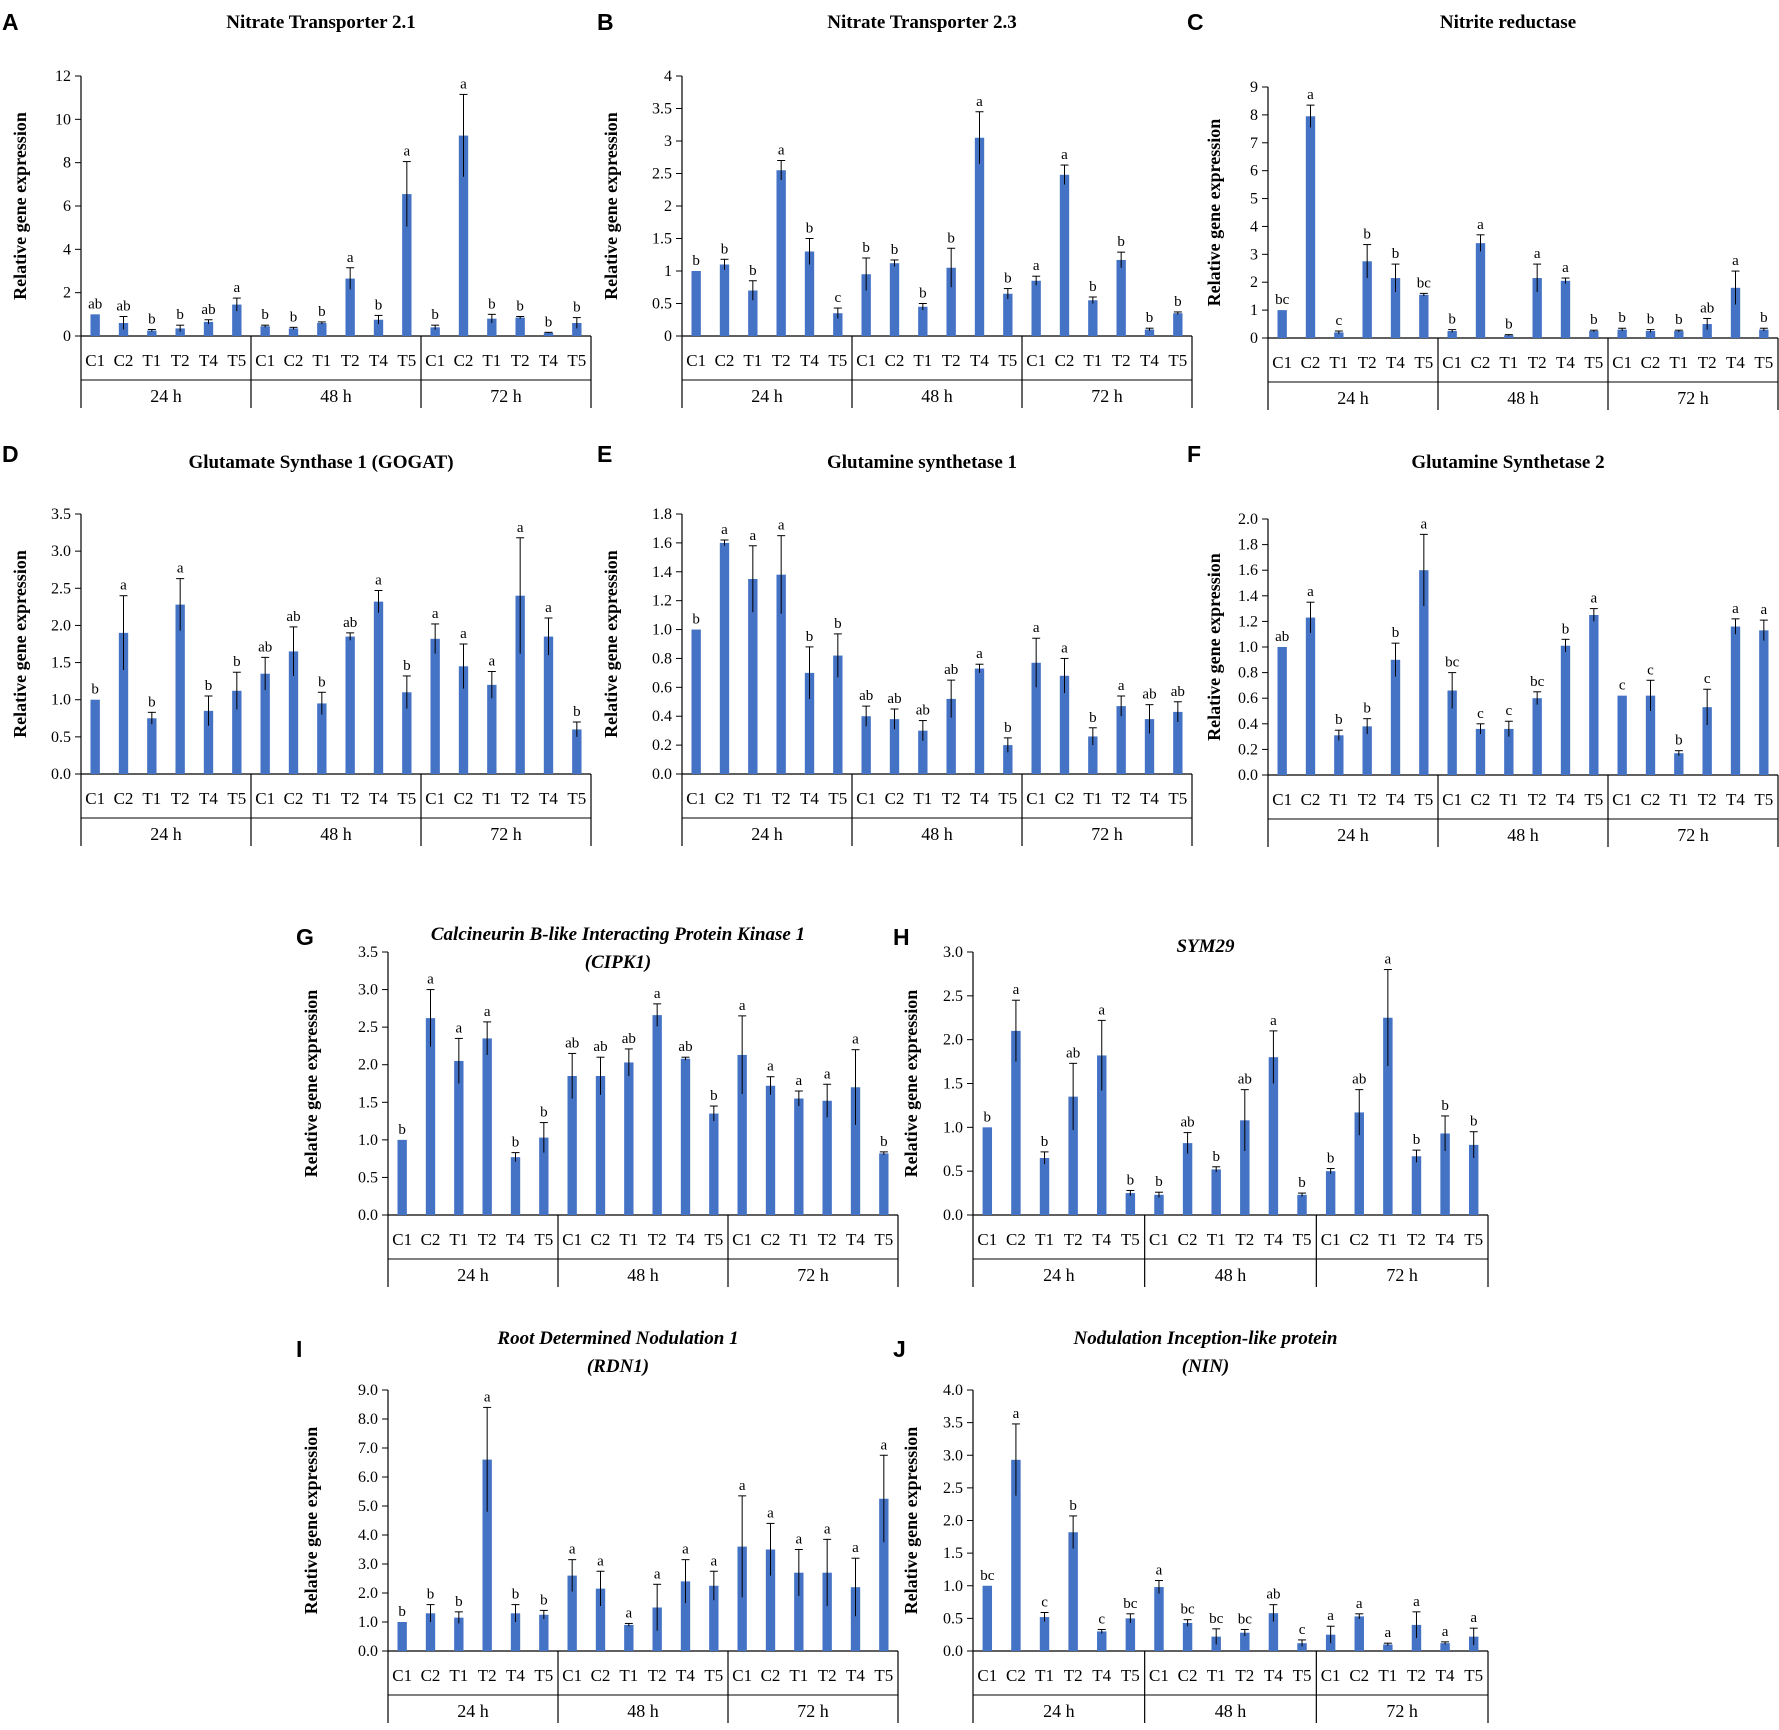 Image resolution: width=1779 pixels, height=1730 pixels. What do you see at coordinates (10, 22) in the screenshot?
I see `panel-label: A` at bounding box center [10, 22].